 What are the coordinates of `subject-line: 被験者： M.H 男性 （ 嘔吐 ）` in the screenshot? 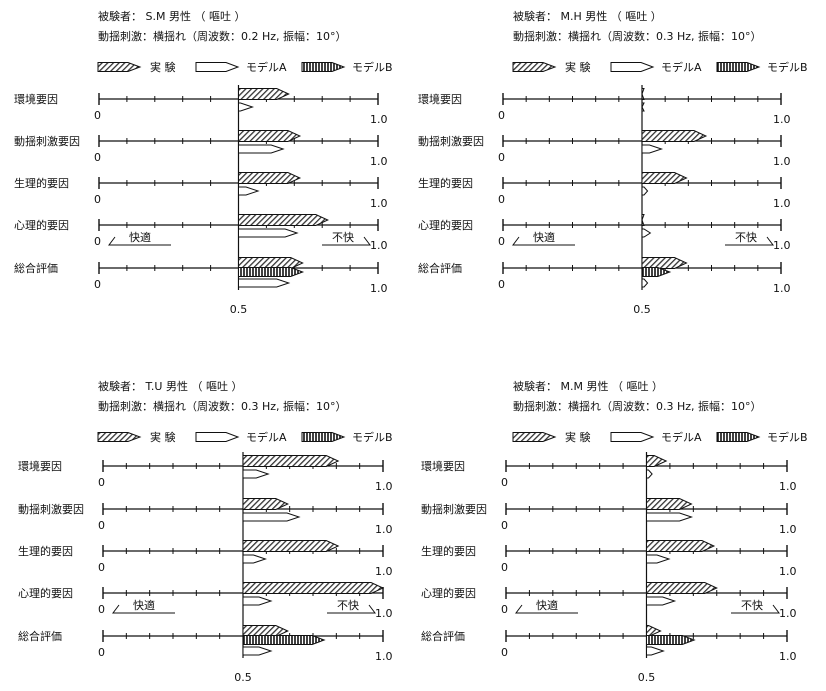 It's located at (587, 16).